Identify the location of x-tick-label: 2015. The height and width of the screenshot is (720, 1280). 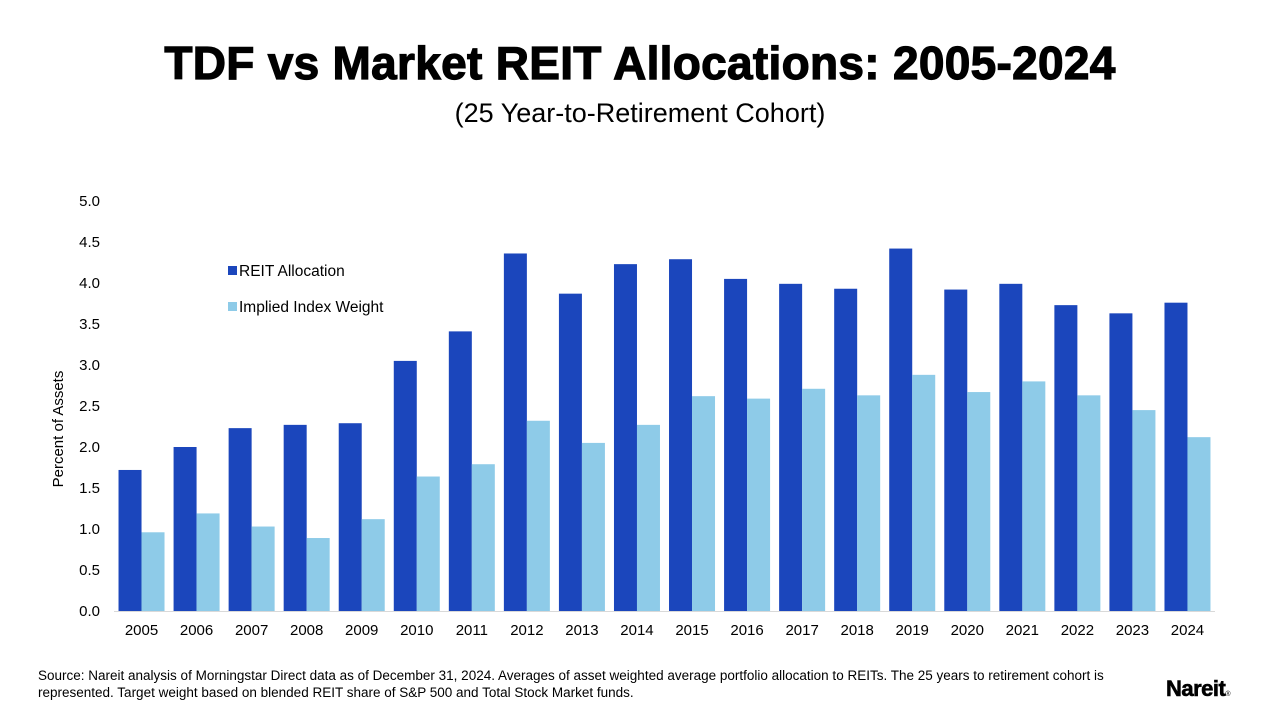
(691, 630).